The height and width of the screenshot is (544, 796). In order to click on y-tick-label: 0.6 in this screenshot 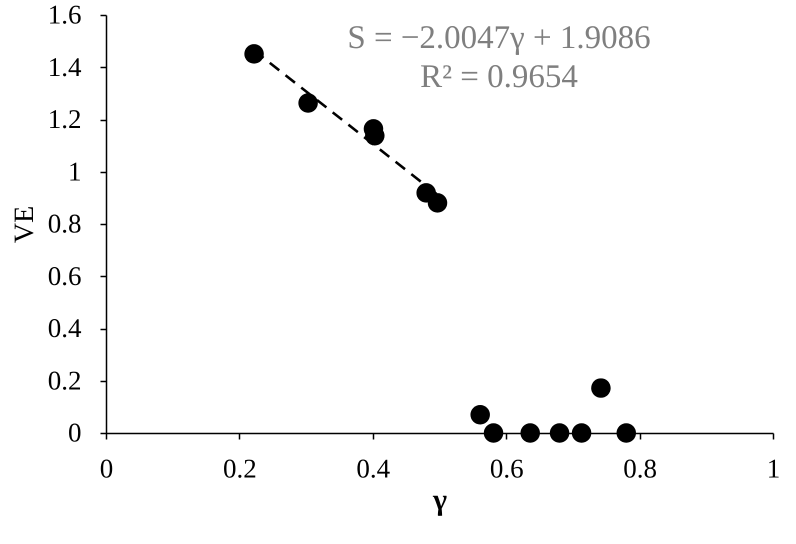, I will do `click(65, 275)`.